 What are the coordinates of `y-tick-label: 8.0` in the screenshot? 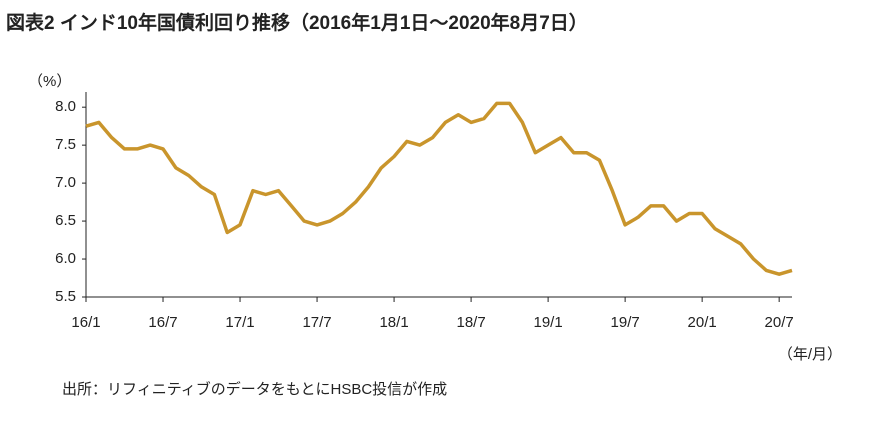 It's located at (65, 106).